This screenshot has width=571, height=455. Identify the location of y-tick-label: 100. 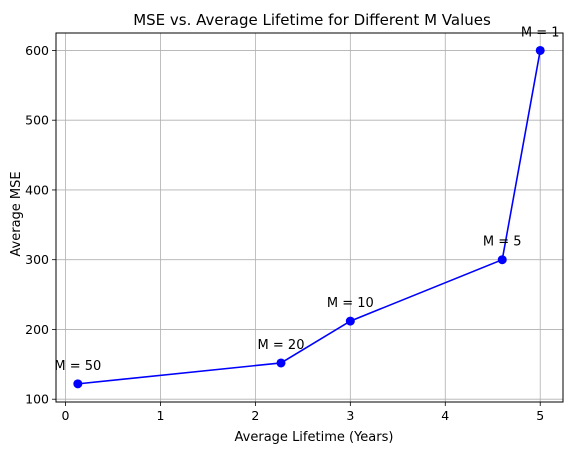
(37, 399).